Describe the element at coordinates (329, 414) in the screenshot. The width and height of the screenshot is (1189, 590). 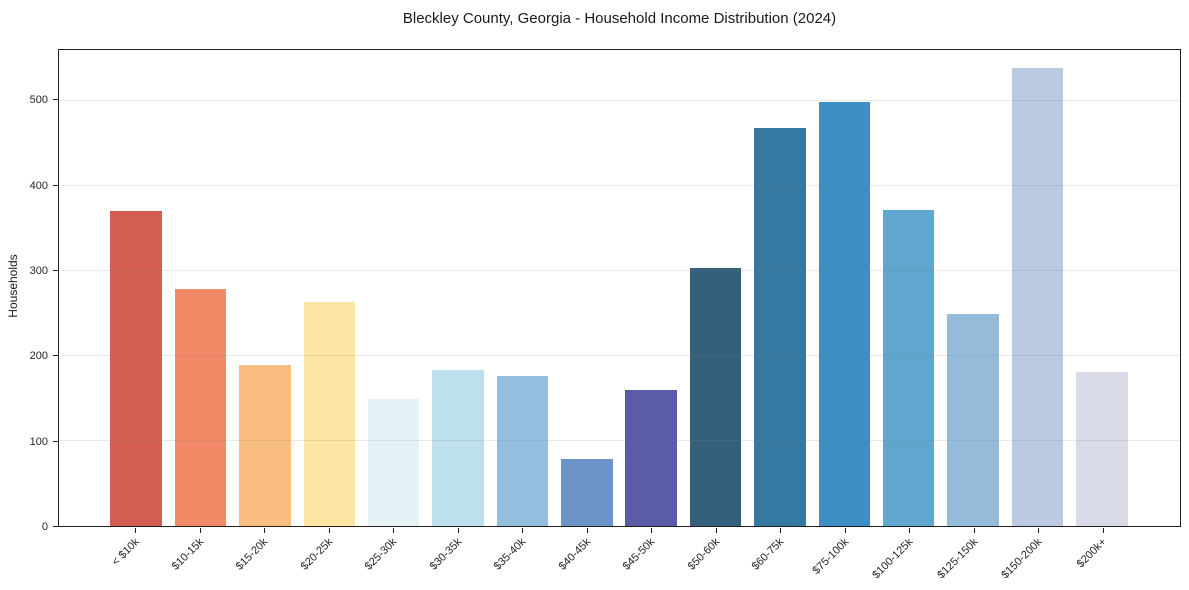
I see `bar-20-25k` at that location.